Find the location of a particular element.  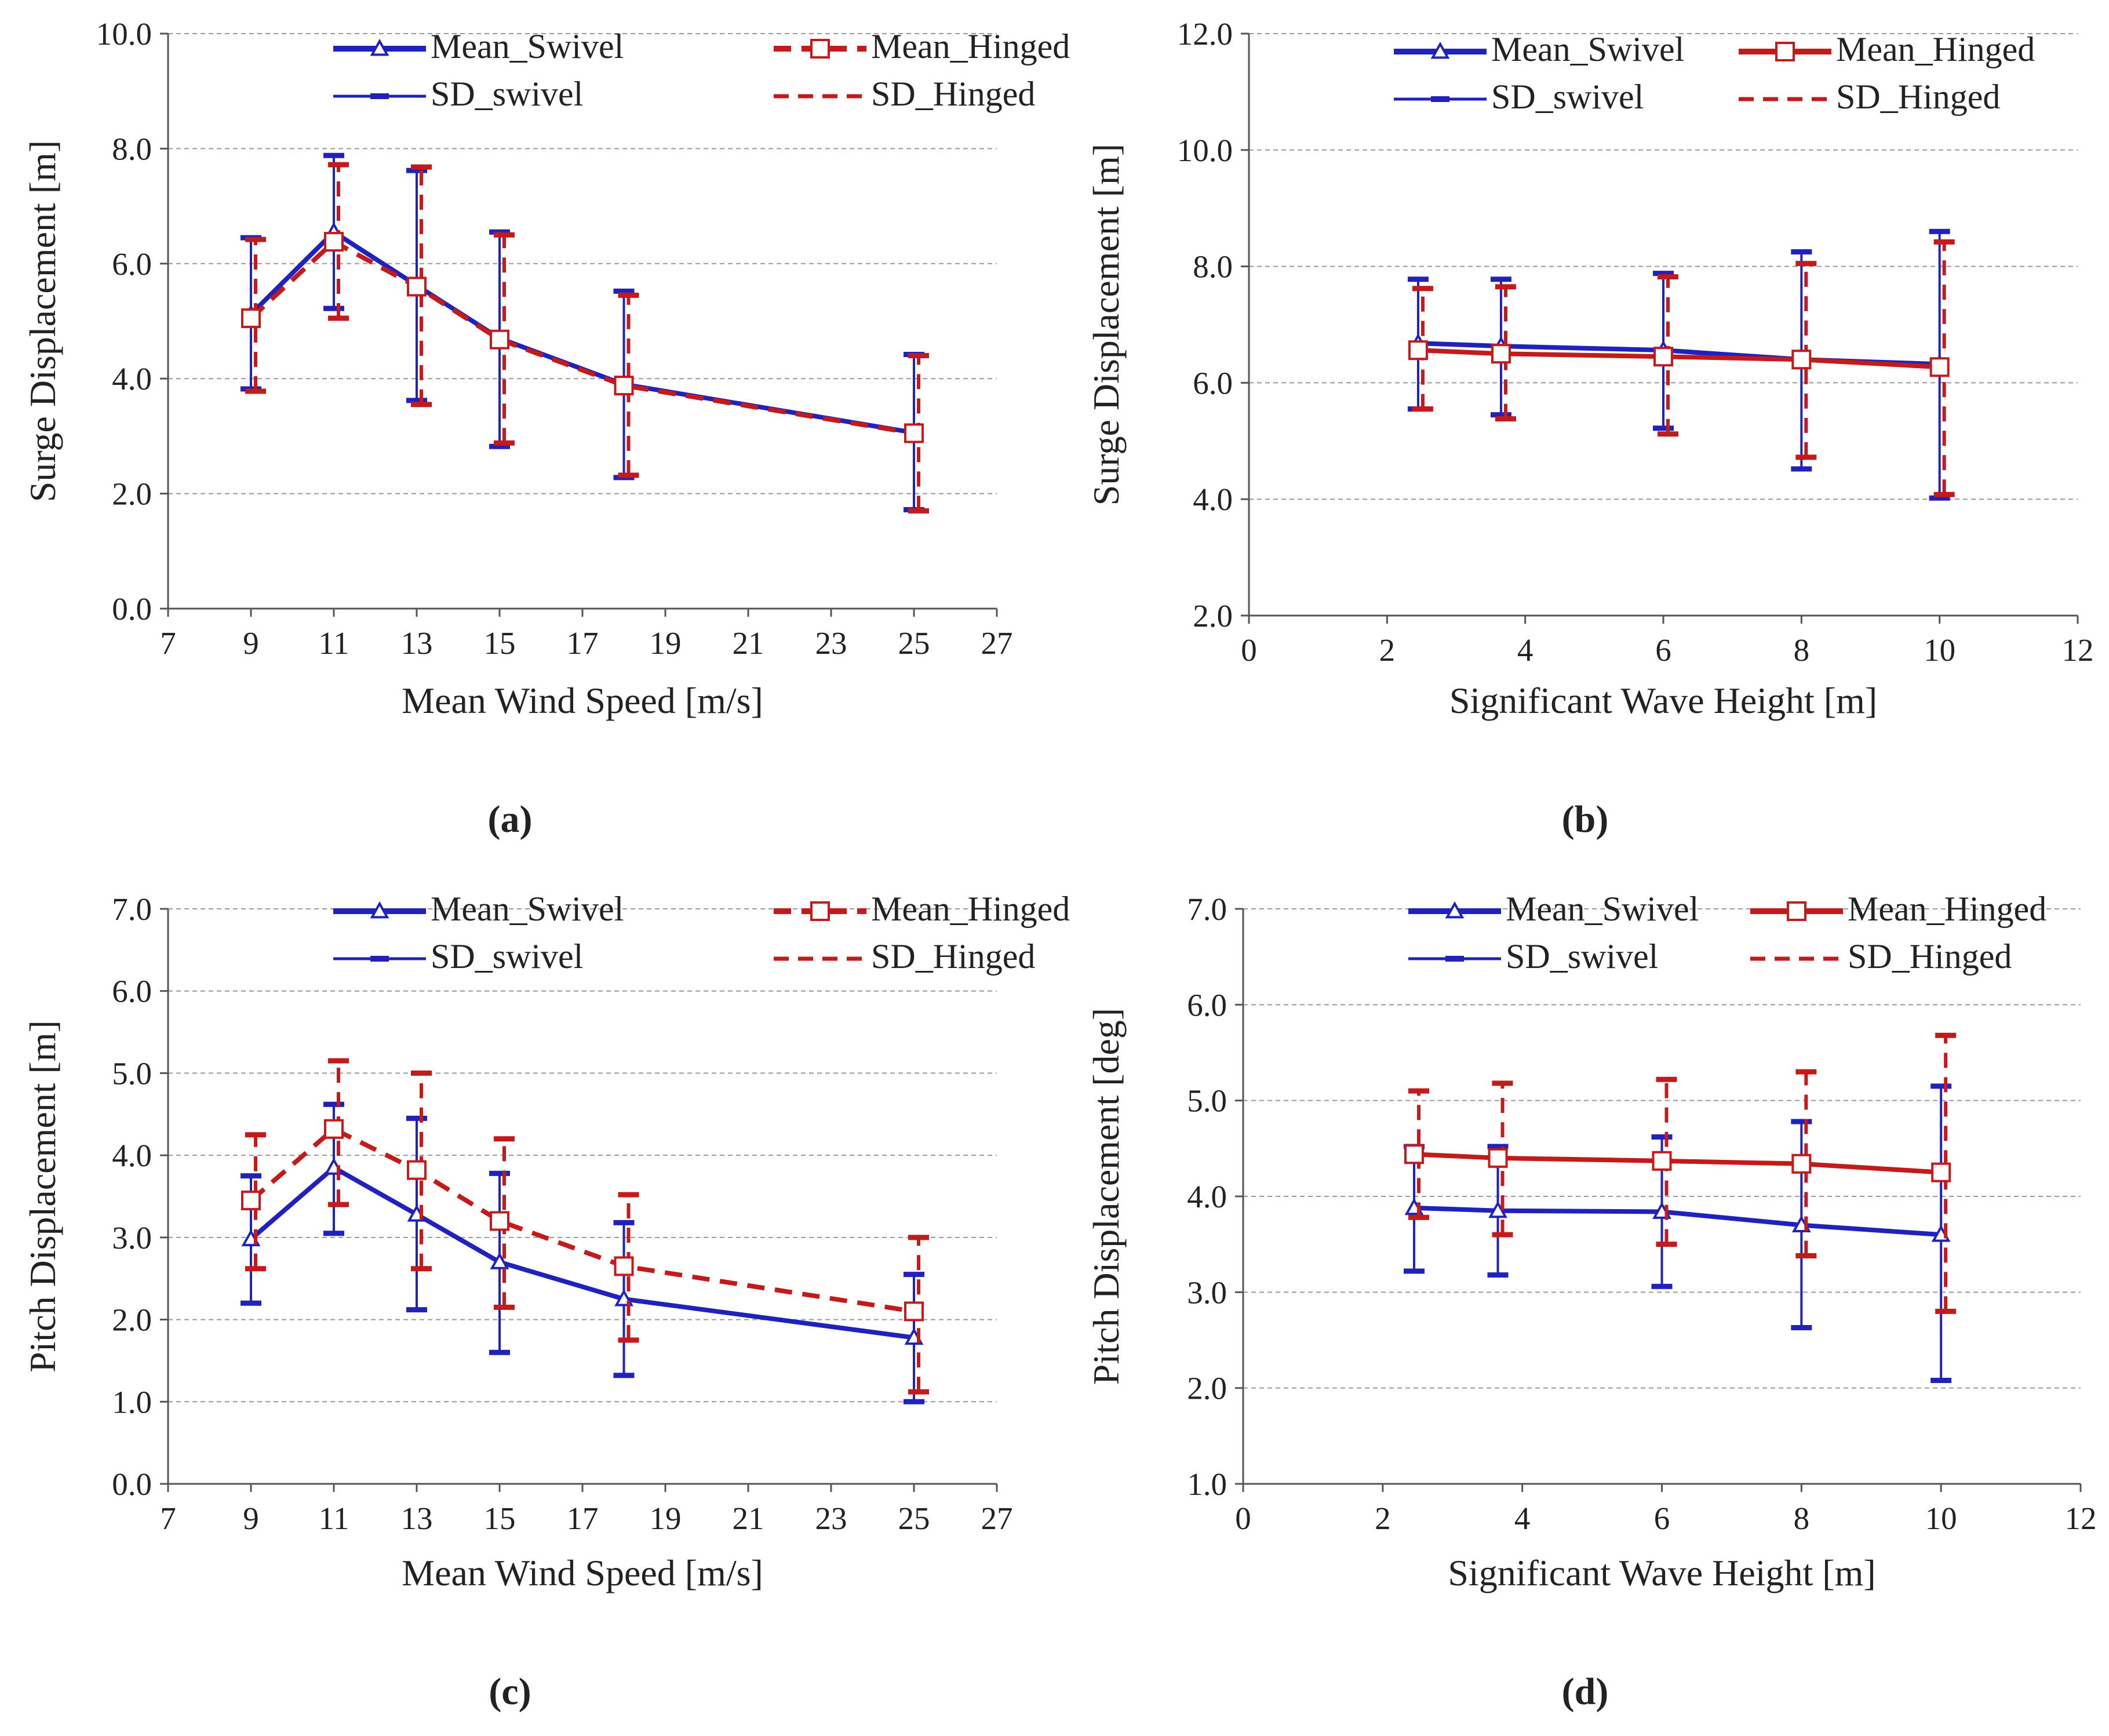

x-tick-label: 12 is located at coordinates (2078, 650).